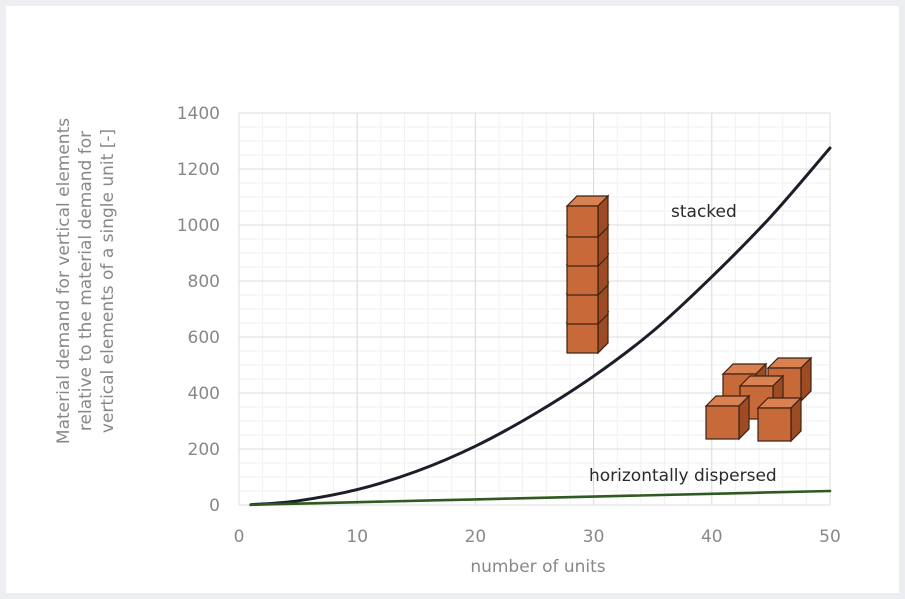 This screenshot has height=599, width=905. What do you see at coordinates (704, 212) in the screenshot?
I see `series-label-stacked: stacked` at bounding box center [704, 212].